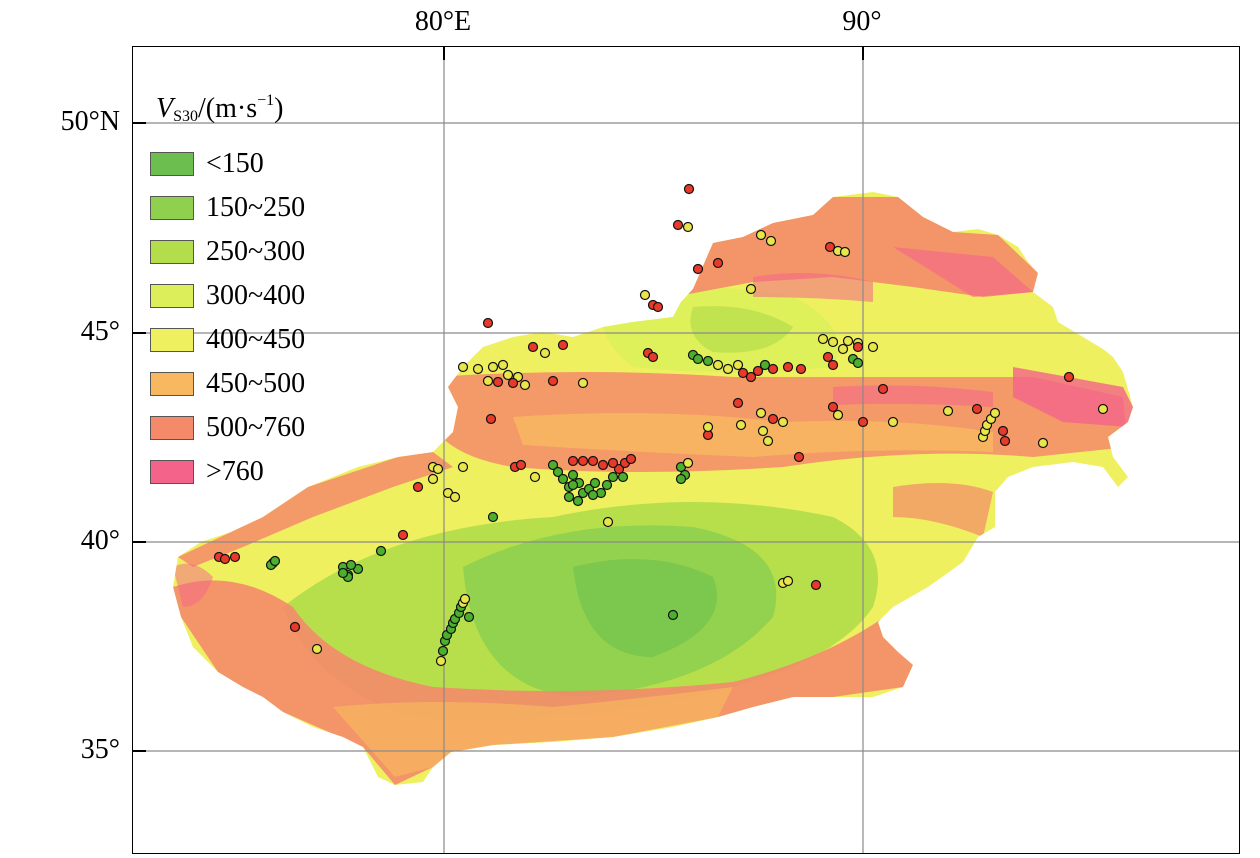  I want to click on lat-label-40: 40°, so click(100, 540).